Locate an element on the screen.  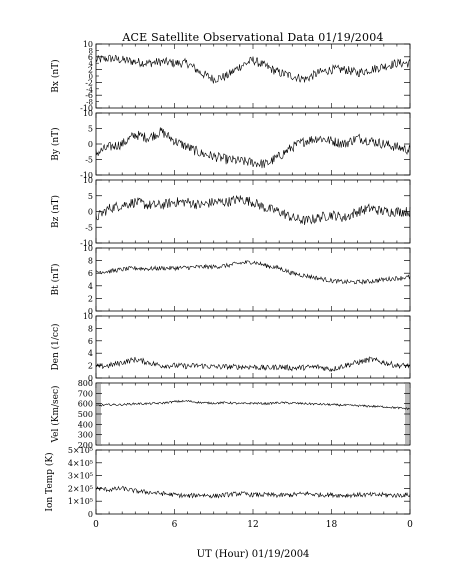
y-tick-label: 300 is located at coordinates (85, 435).